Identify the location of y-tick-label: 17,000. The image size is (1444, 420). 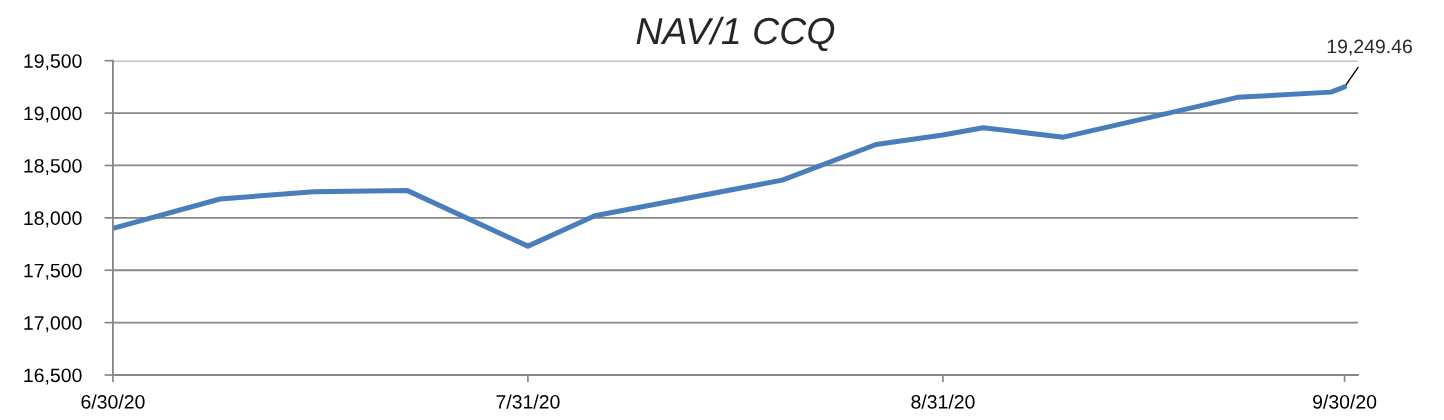
(53, 324).